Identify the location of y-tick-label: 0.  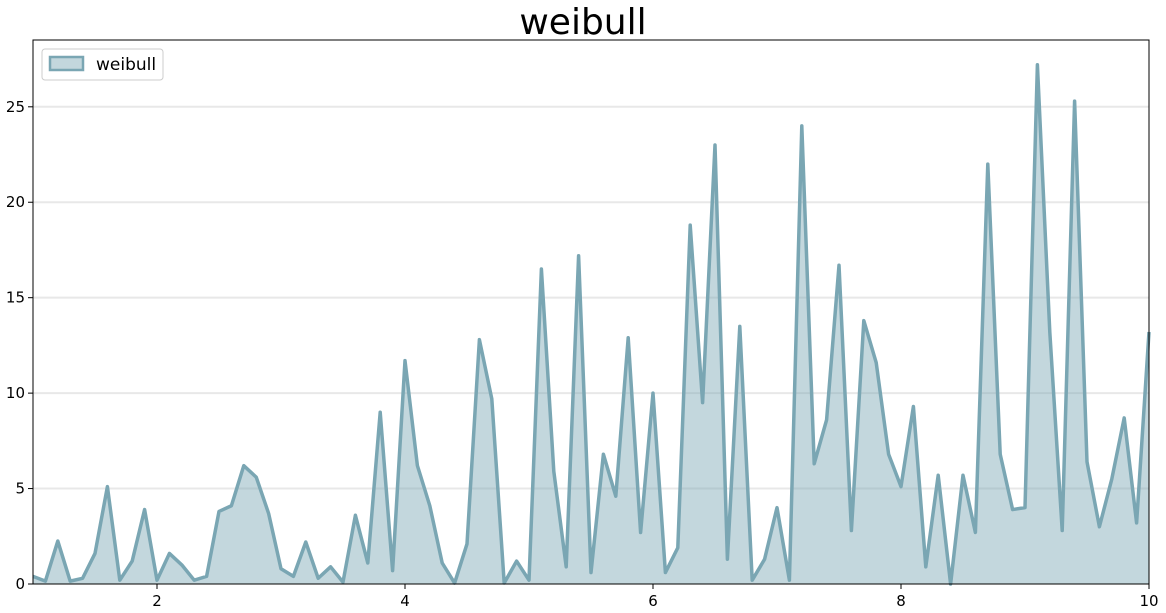
(20, 584).